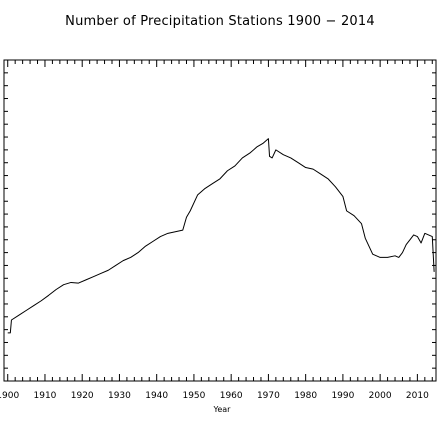 This screenshot has height=440, width=440. What do you see at coordinates (305, 396) in the screenshot?
I see `x-tick-label: 1980` at bounding box center [305, 396].